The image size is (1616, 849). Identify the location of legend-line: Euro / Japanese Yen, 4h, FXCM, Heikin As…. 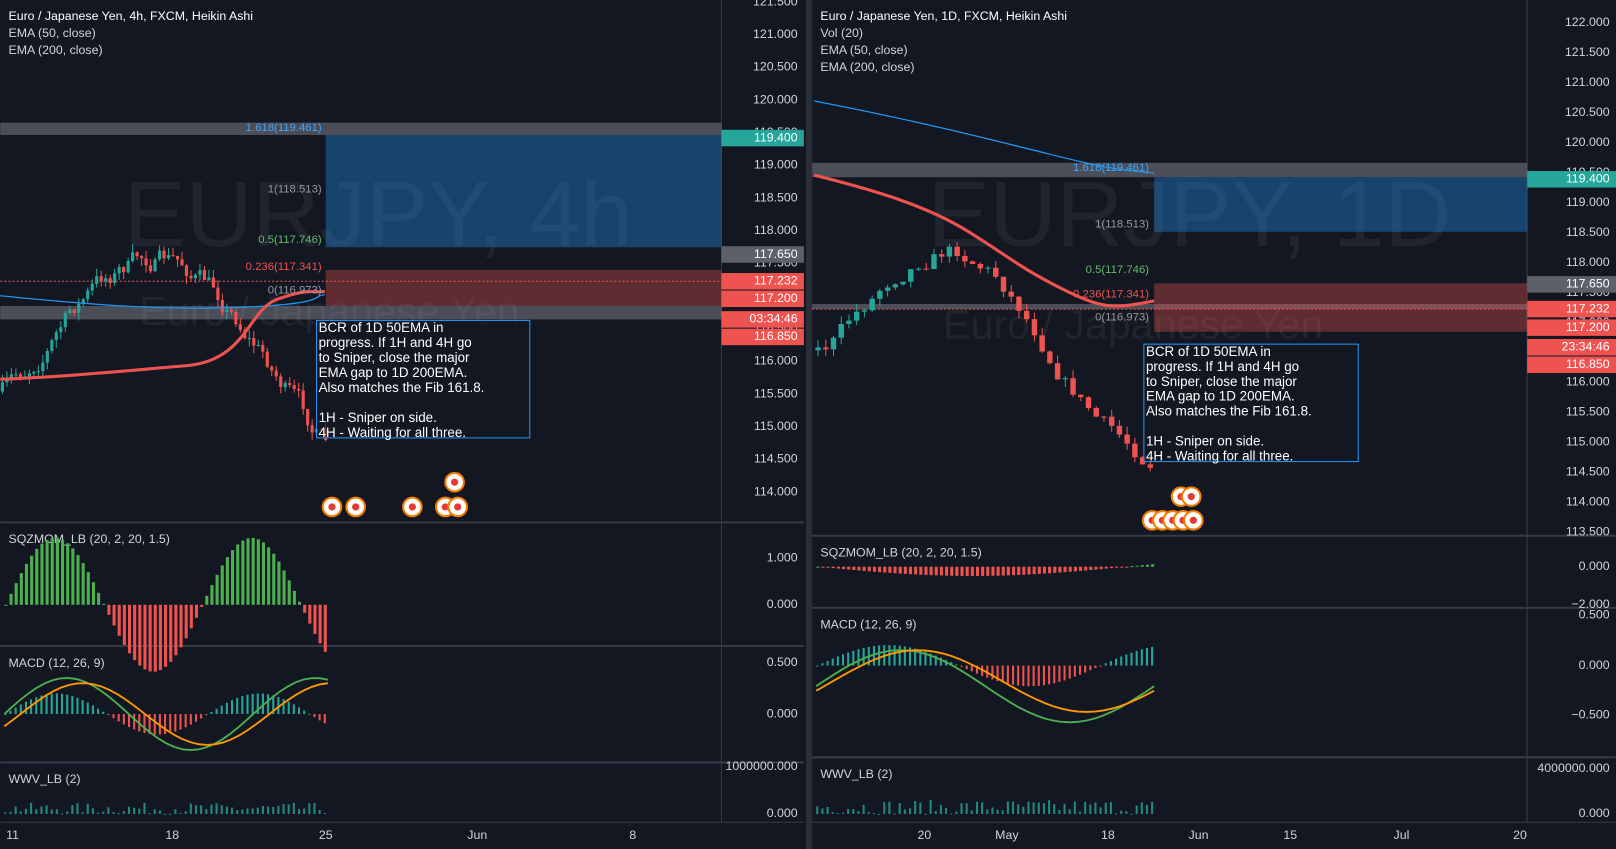
(130, 16).